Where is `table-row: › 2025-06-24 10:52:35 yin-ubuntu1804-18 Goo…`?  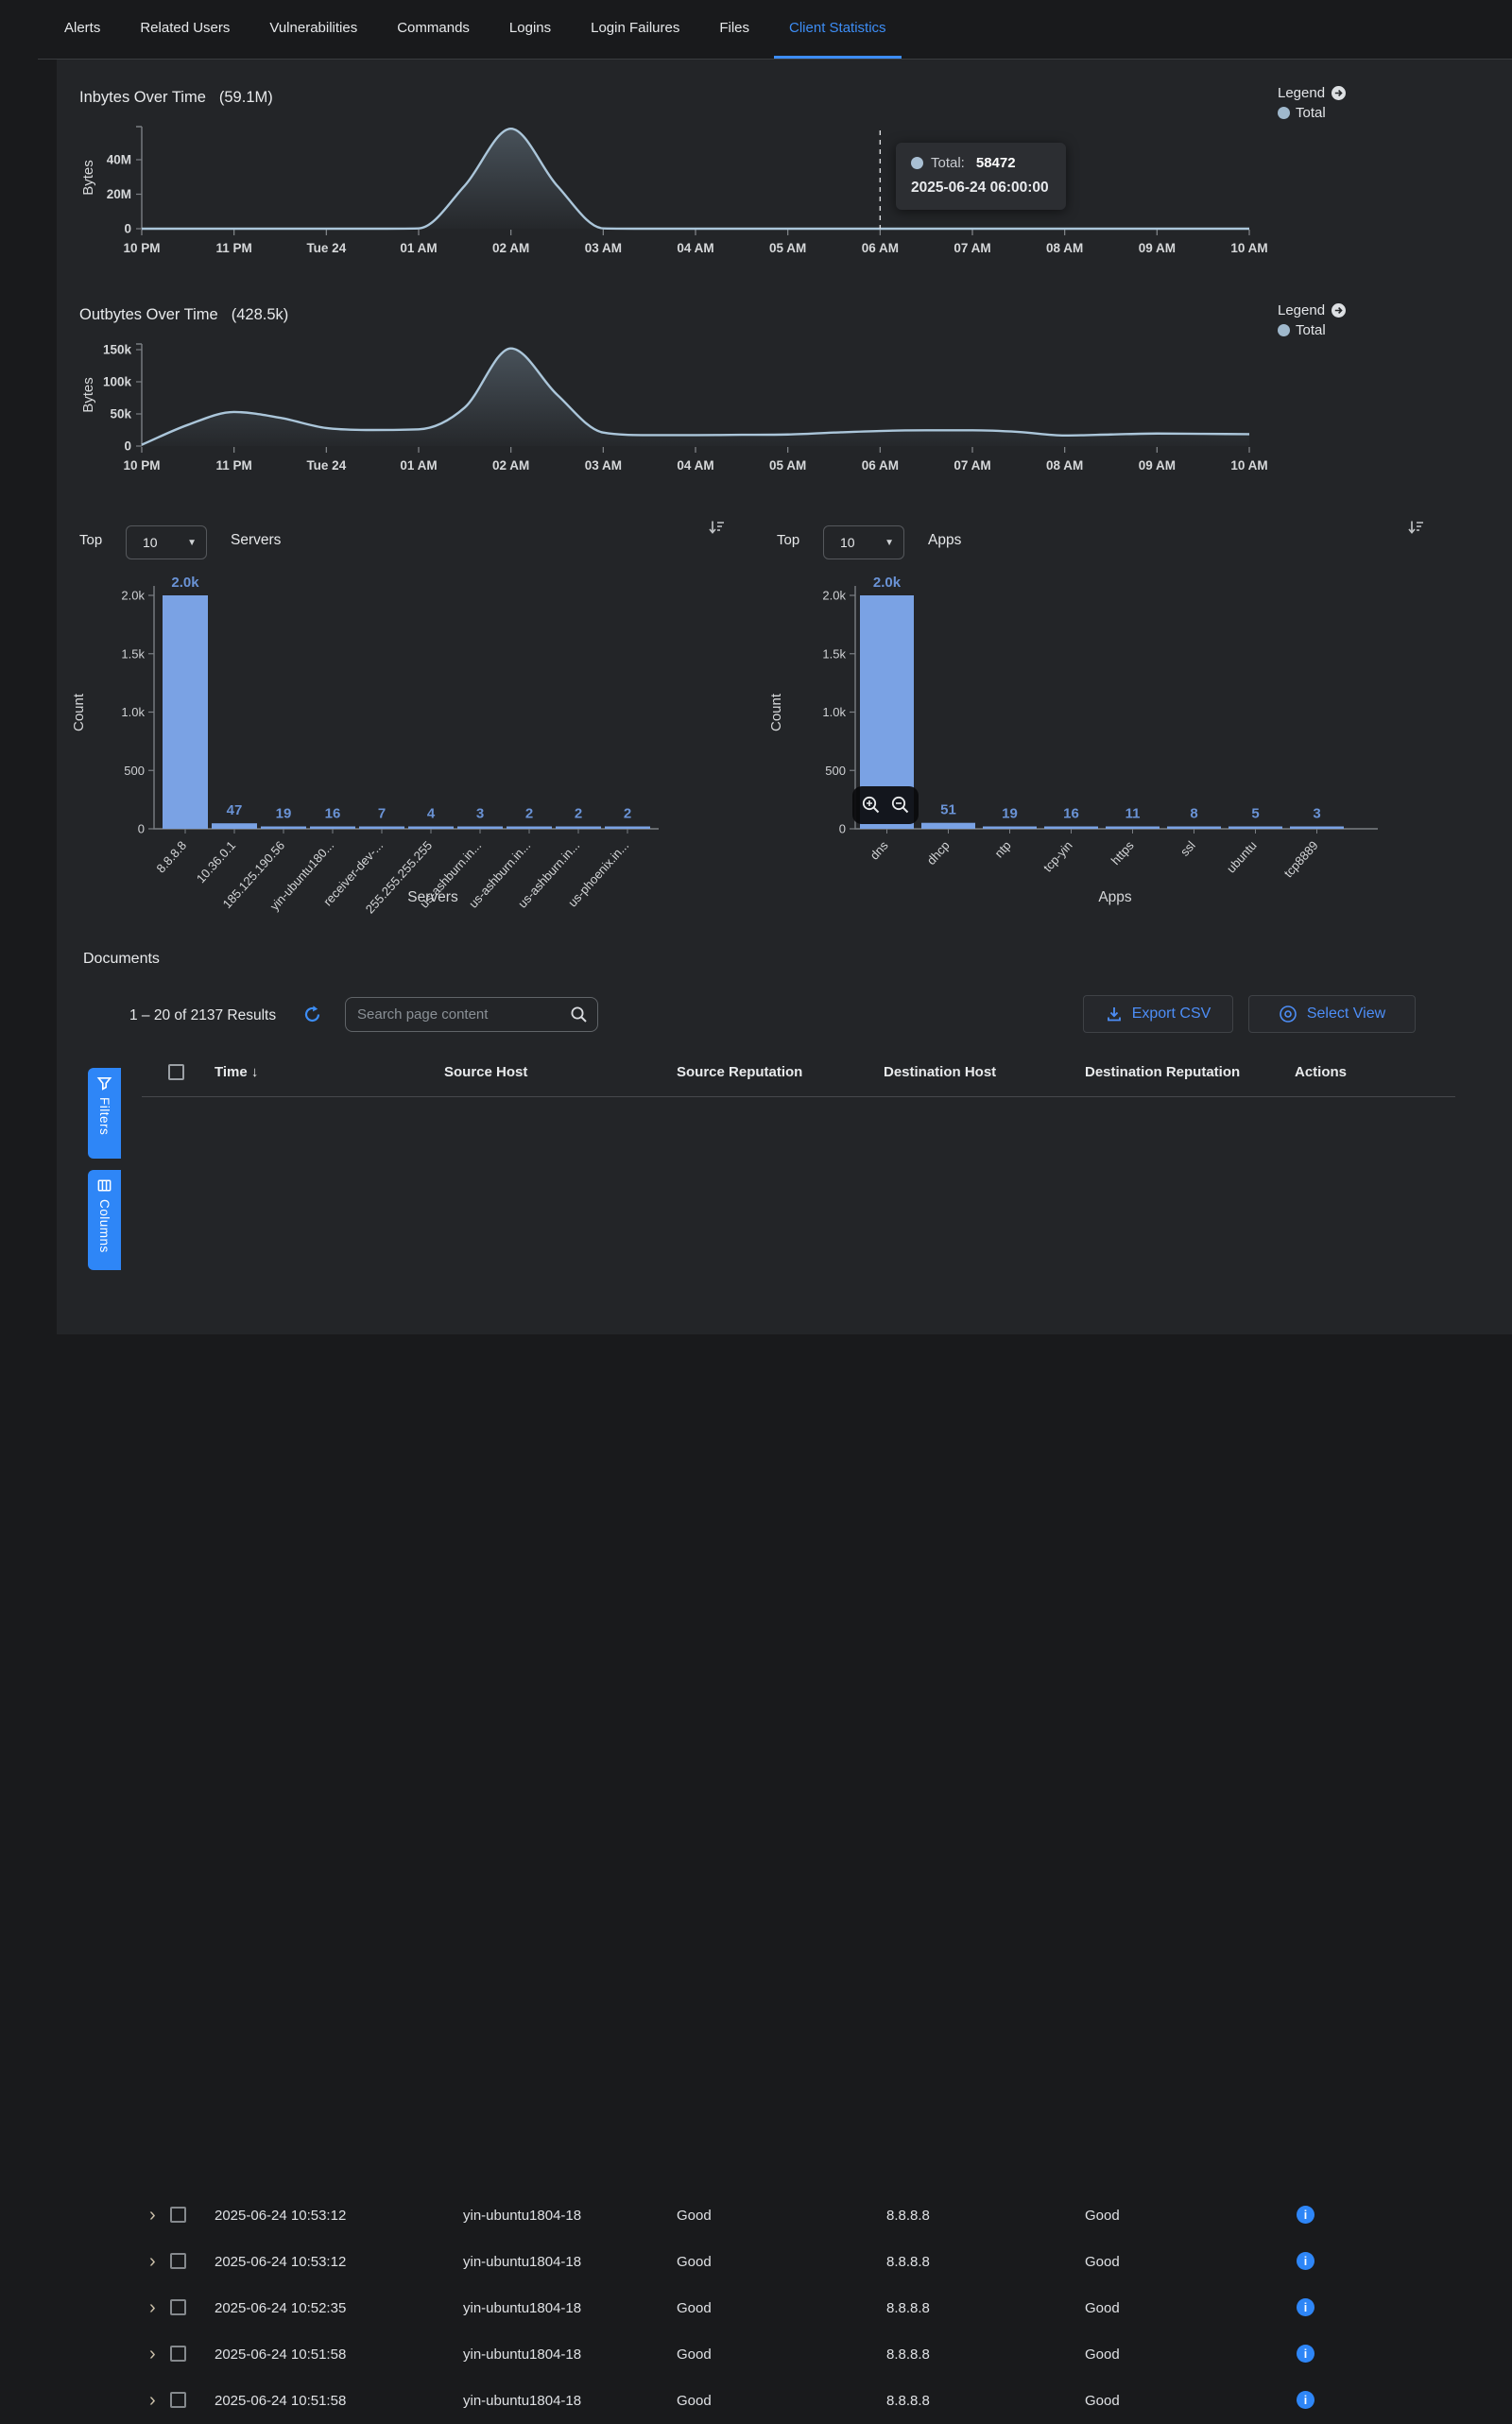
table-row: › 2025-06-24 10:52:35 yin-ubuntu1804-18 Goo… is located at coordinates (756, 2308).